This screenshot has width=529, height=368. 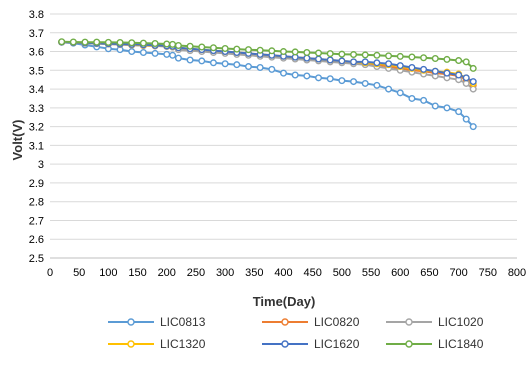 What do you see at coordinates (36, 90) in the screenshot?
I see `y-tick-label: 3.4` at bounding box center [36, 90].